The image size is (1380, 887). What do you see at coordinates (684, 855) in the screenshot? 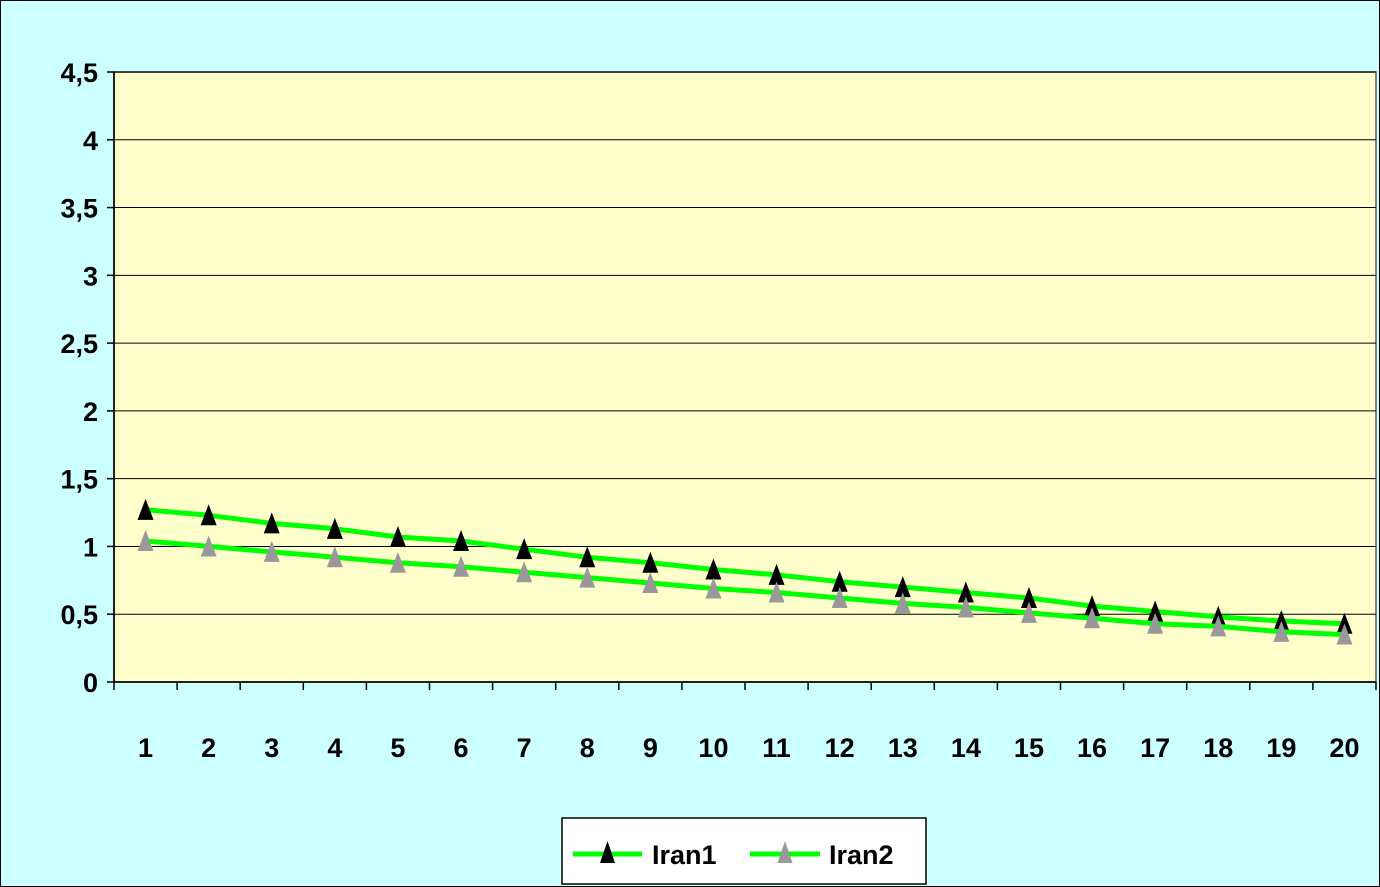
I see `legend-label-iran1: Iran1` at bounding box center [684, 855].